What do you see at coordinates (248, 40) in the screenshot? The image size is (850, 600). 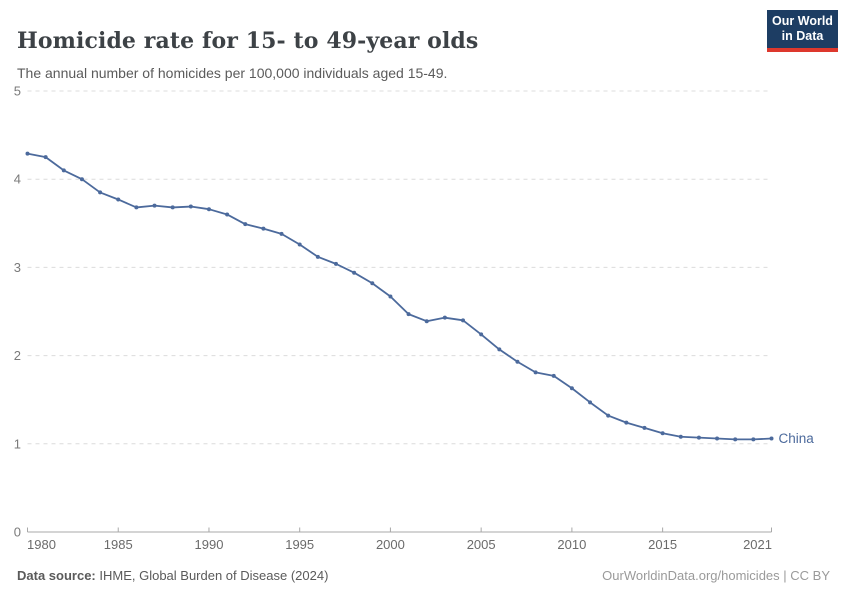 I see `page-title: Homicide rate for 15- to 49-year olds` at bounding box center [248, 40].